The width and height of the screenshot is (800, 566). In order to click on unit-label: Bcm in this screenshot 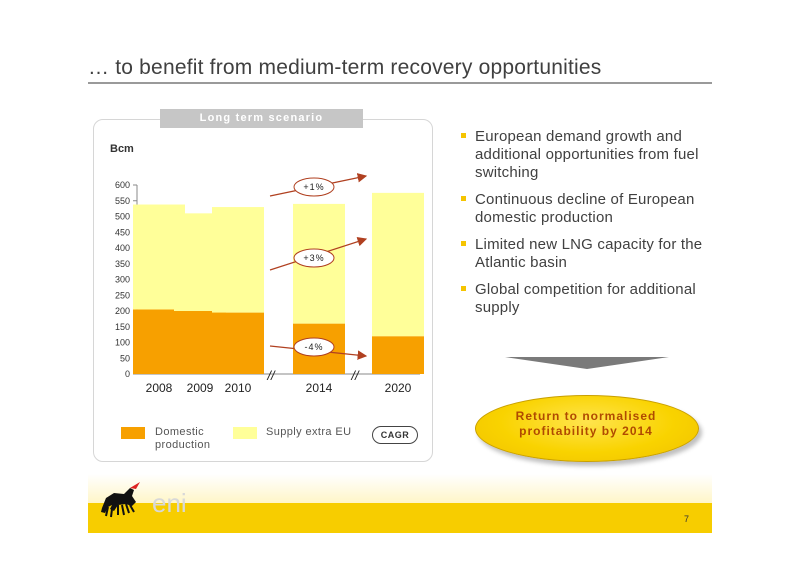, I will do `click(122, 149)`.